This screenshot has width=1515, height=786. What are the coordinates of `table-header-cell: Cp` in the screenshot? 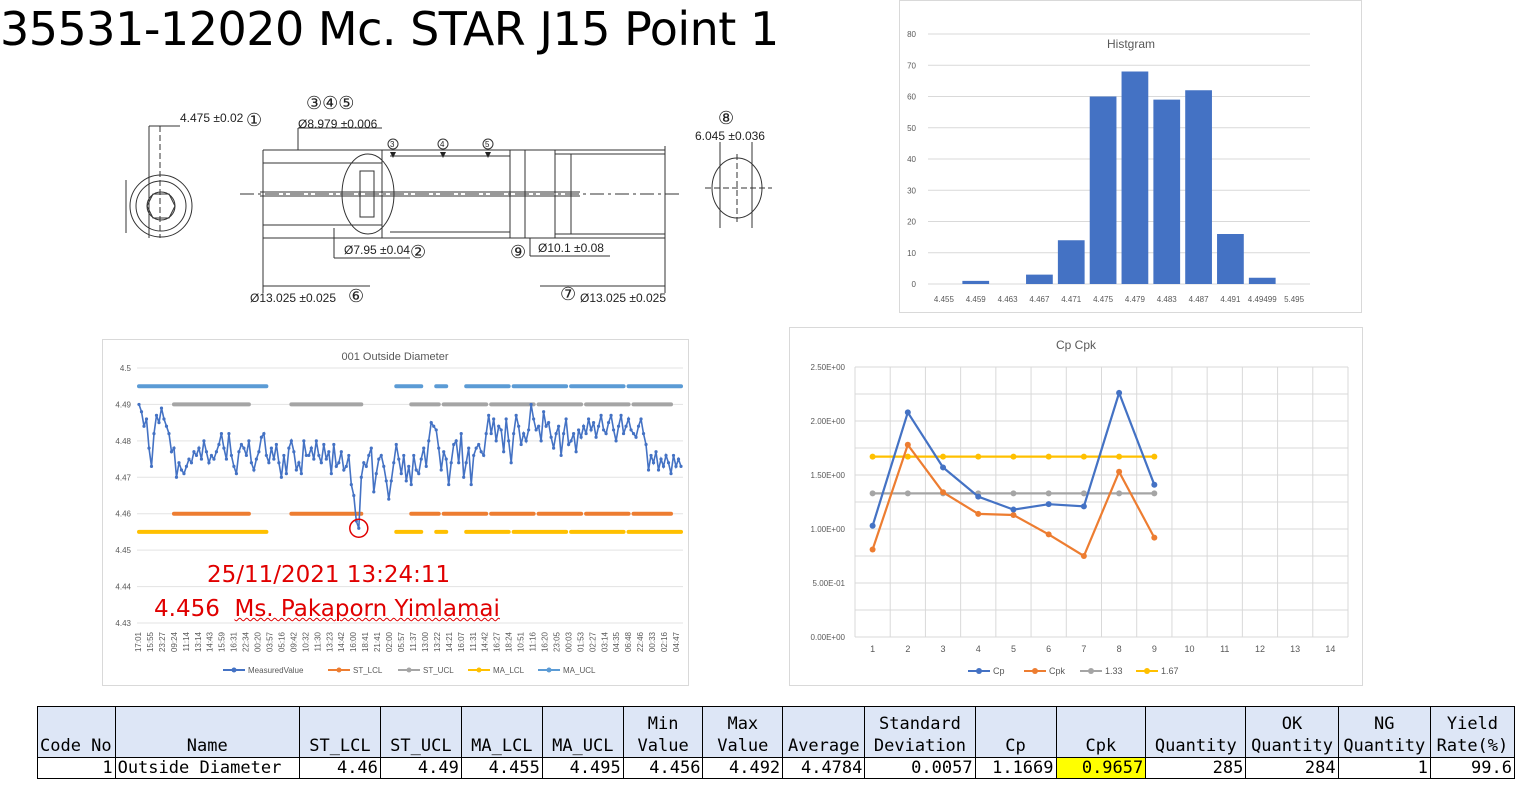 It's located at (1015, 732).